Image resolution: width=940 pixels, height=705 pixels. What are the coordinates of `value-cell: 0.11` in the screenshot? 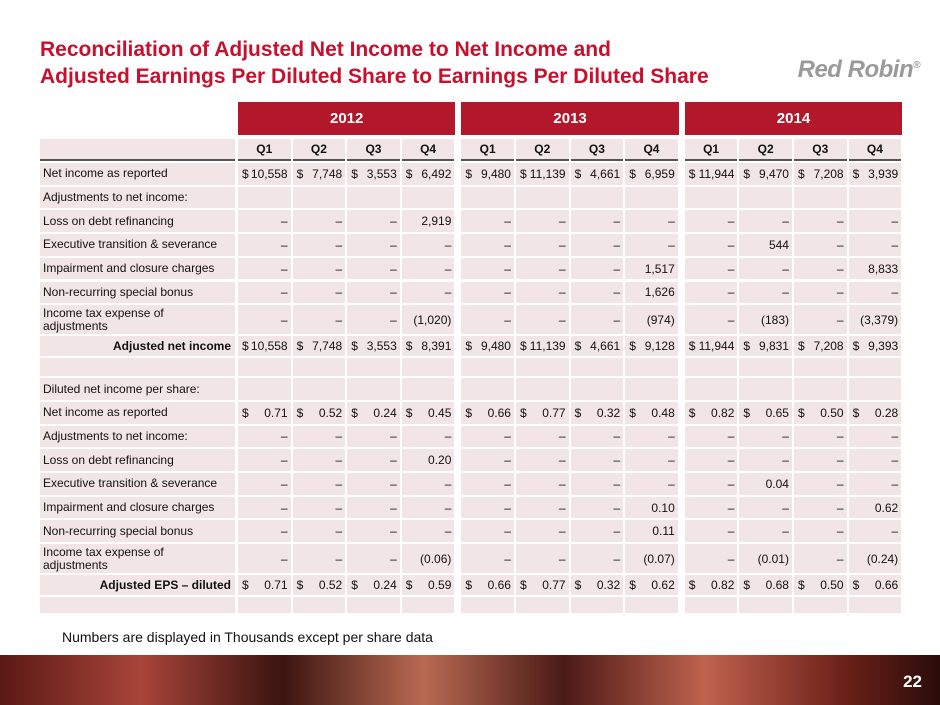 It's located at (651, 531).